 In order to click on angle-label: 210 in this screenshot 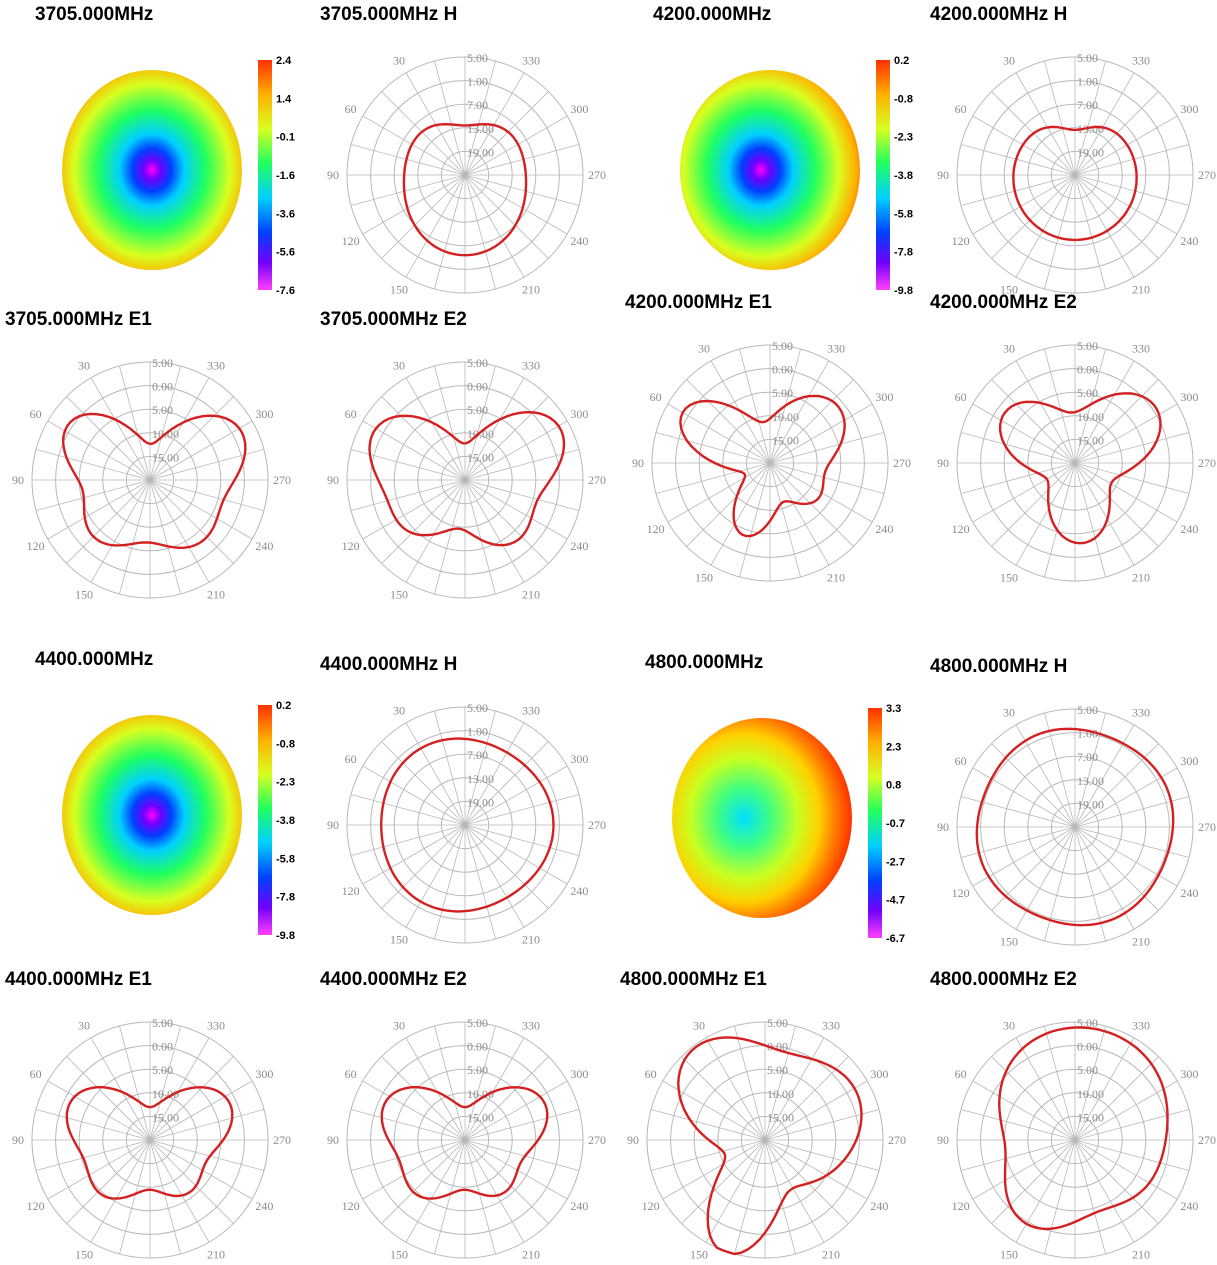, I will do `click(836, 577)`.